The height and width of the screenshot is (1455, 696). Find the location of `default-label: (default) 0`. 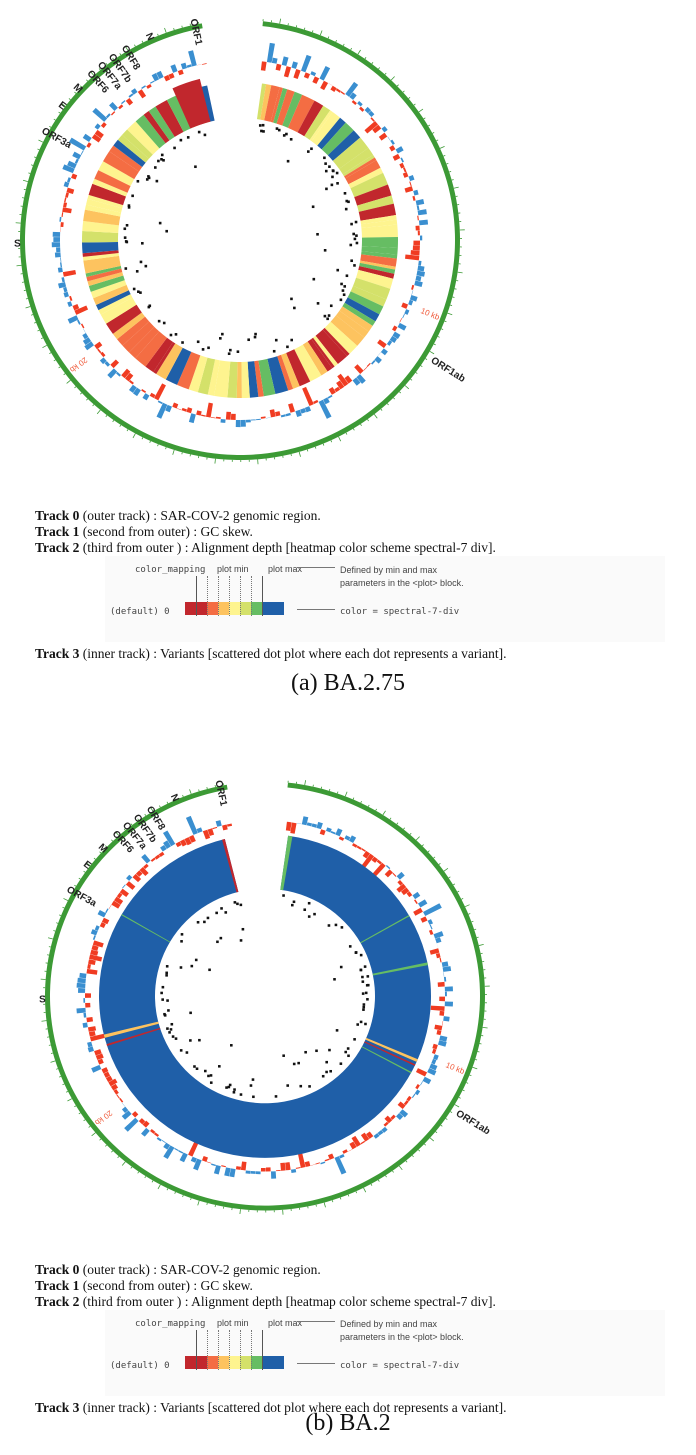

default-label: (default) 0 is located at coordinates (140, 1366).